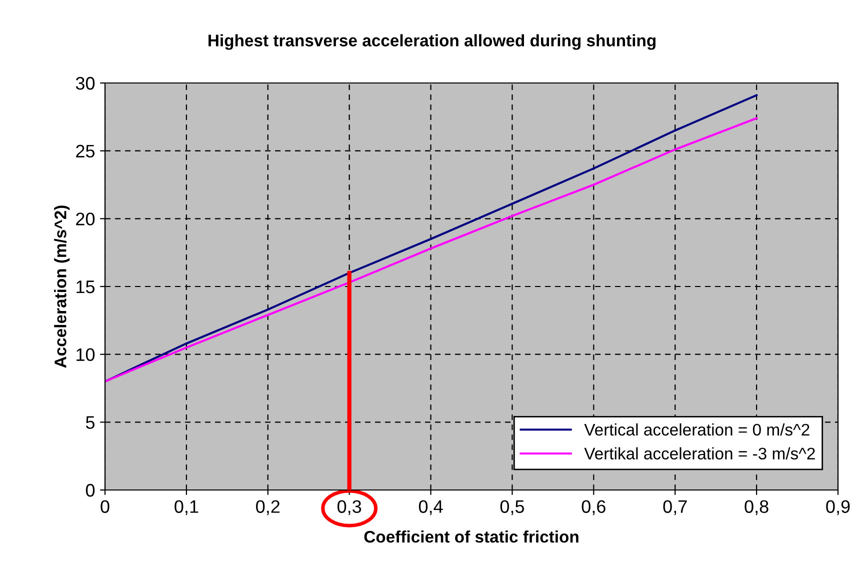 The width and height of the screenshot is (864, 588). I want to click on x-tick-label: 0,4, so click(430, 508).